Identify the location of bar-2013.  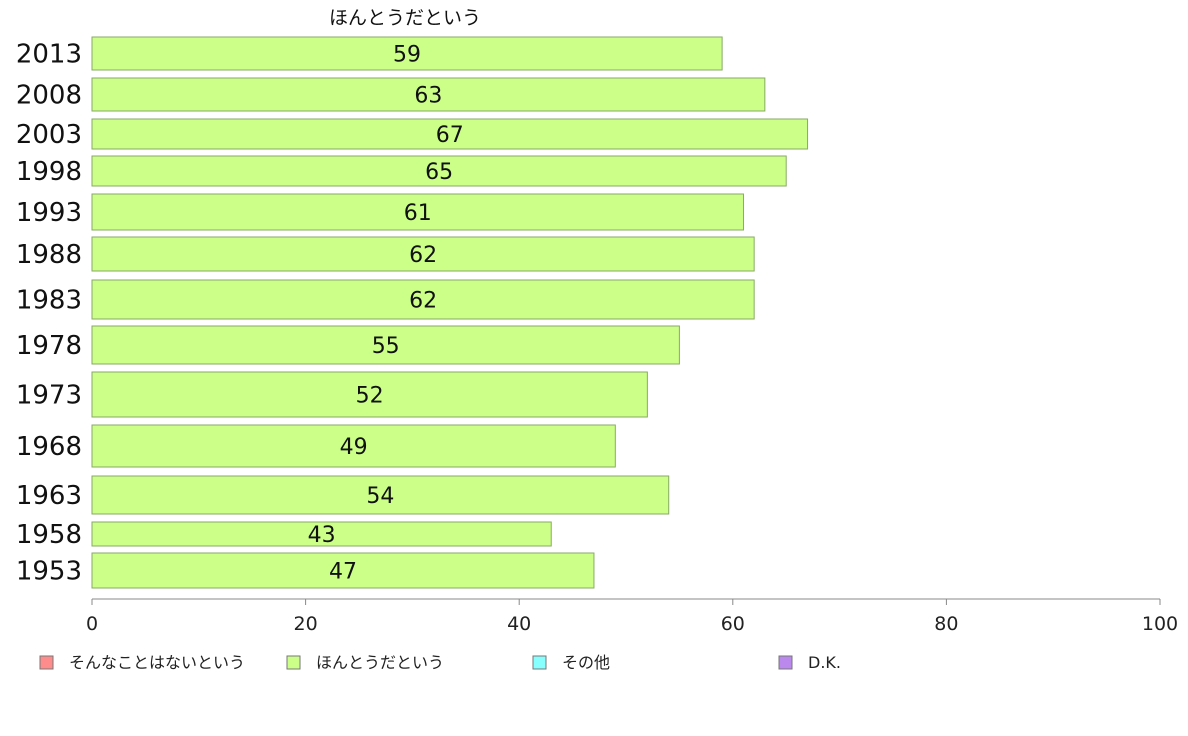
(407, 53).